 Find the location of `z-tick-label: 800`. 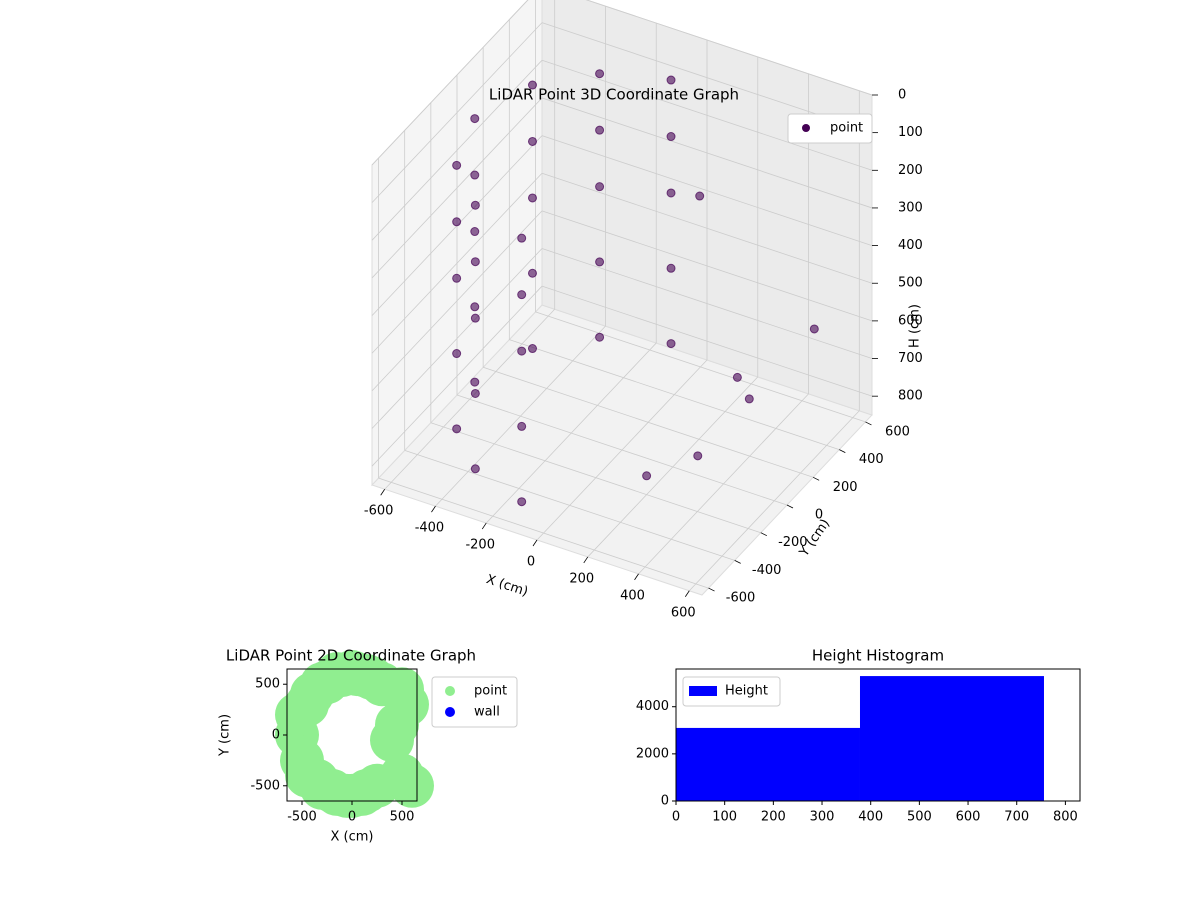

z-tick-label: 800 is located at coordinates (910, 396).